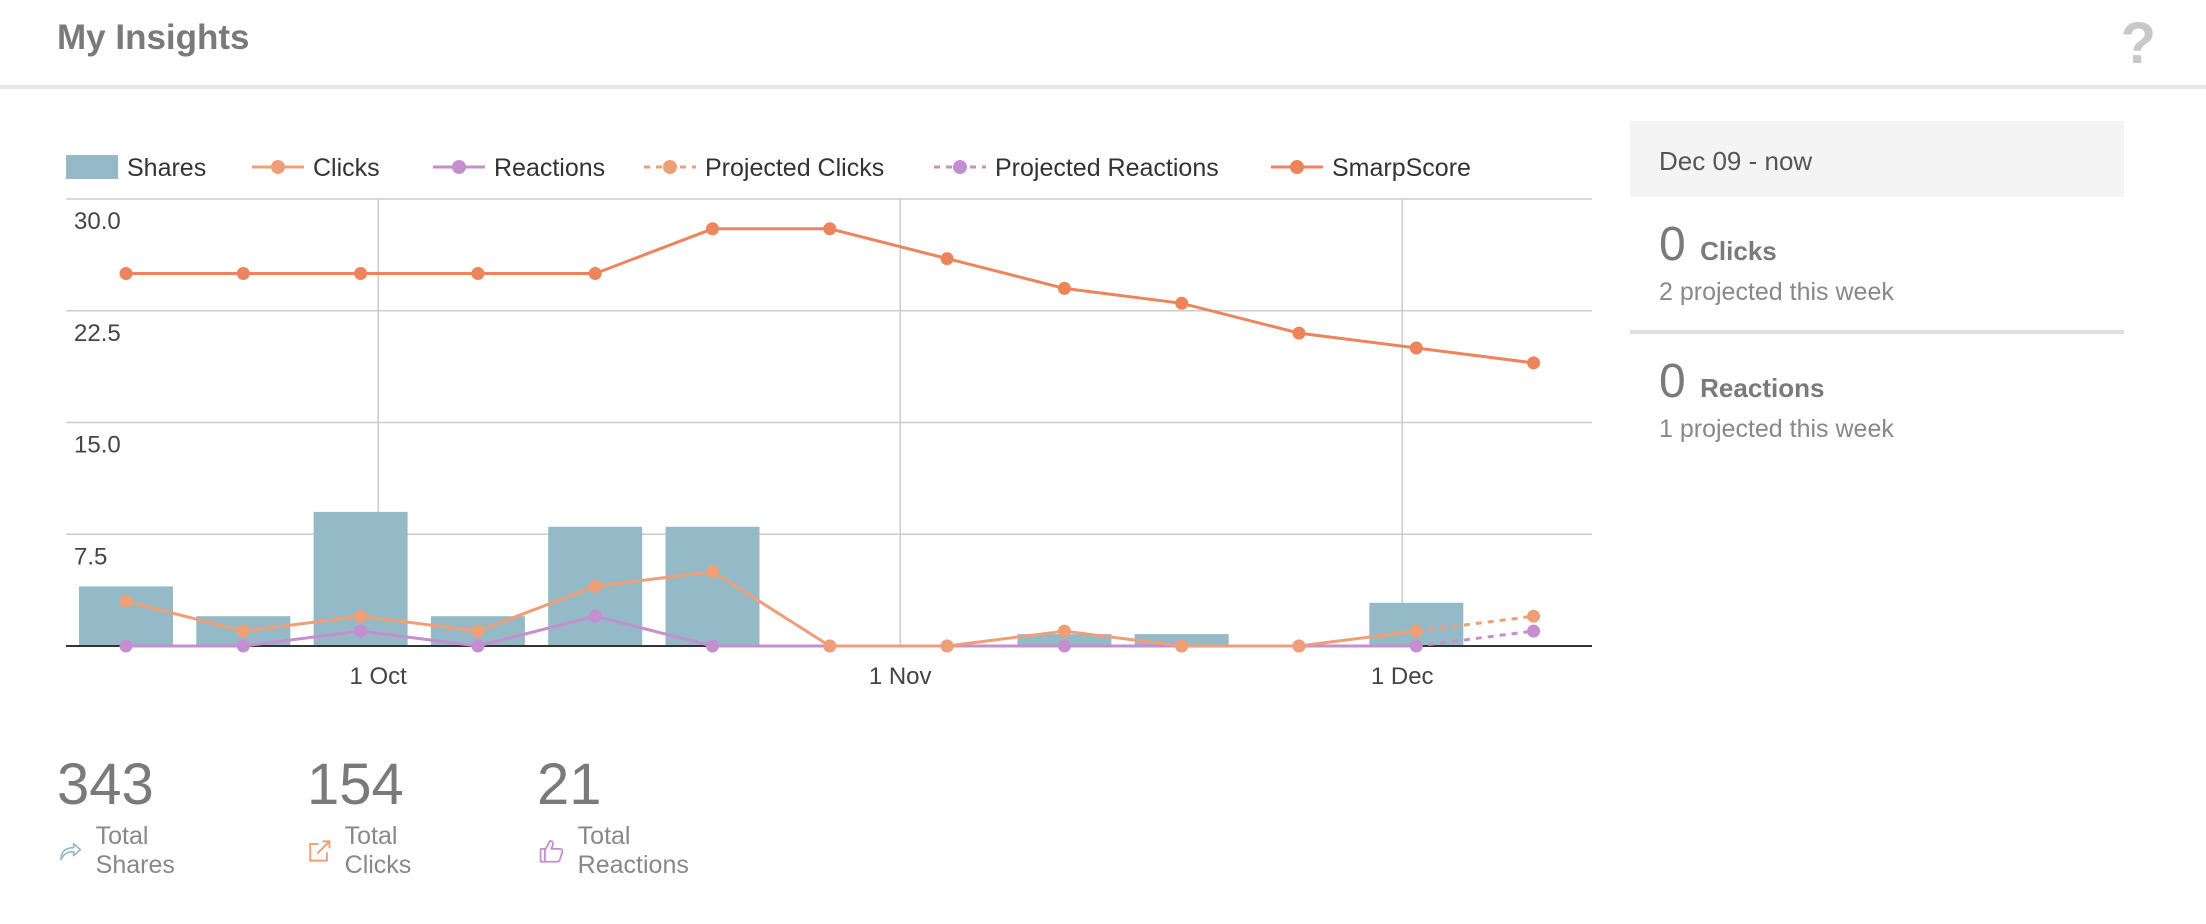 The height and width of the screenshot is (924, 2206). I want to click on clicks-stat: 0 Clicks 2 projected this week, so click(1877, 262).